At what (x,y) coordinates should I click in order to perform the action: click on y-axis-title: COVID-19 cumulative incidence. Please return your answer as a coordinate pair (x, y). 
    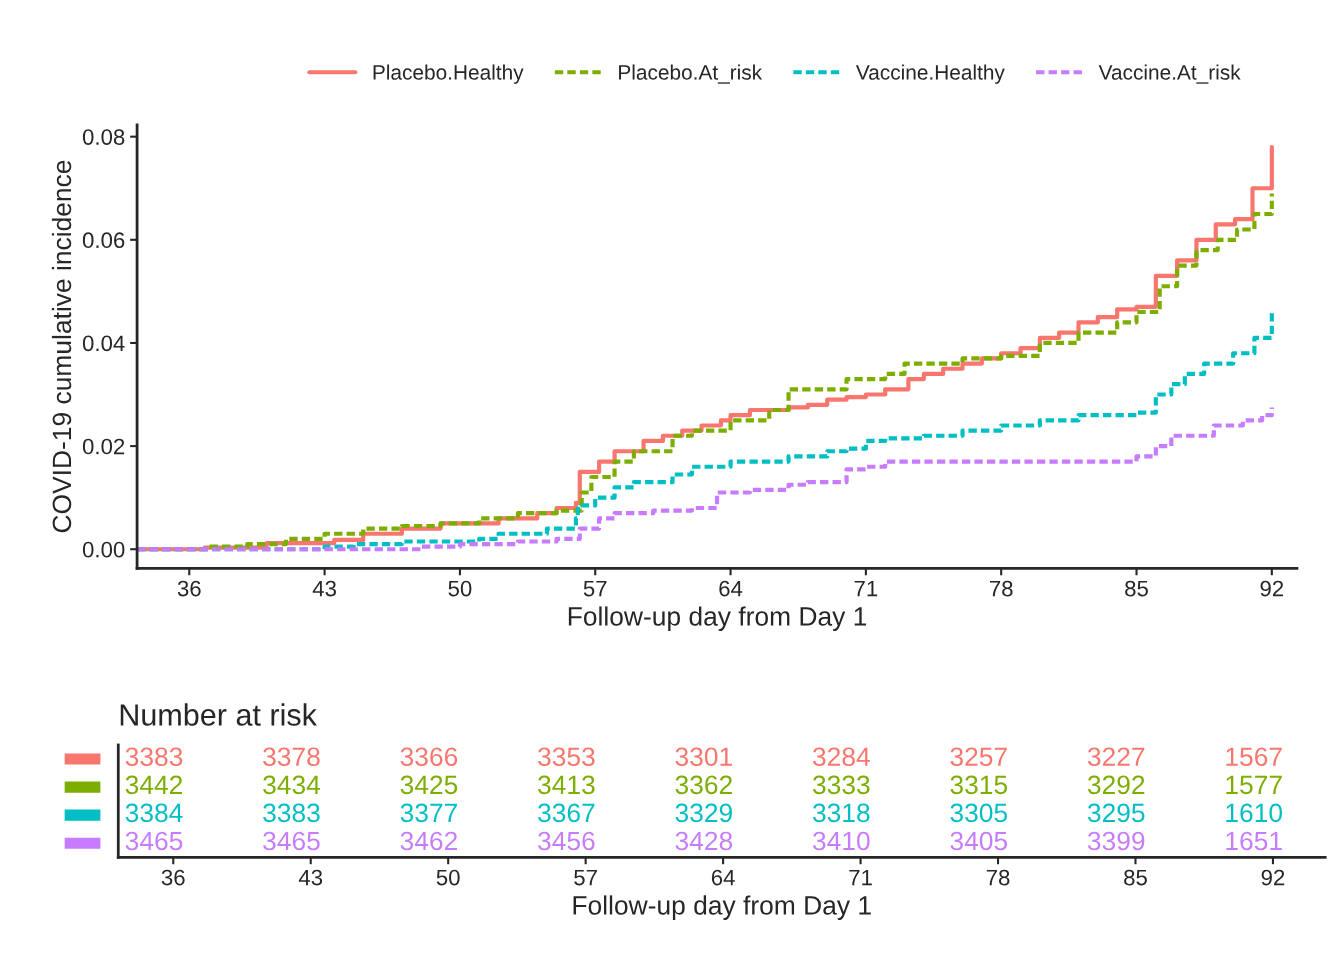
    Looking at the image, I should click on (61, 346).